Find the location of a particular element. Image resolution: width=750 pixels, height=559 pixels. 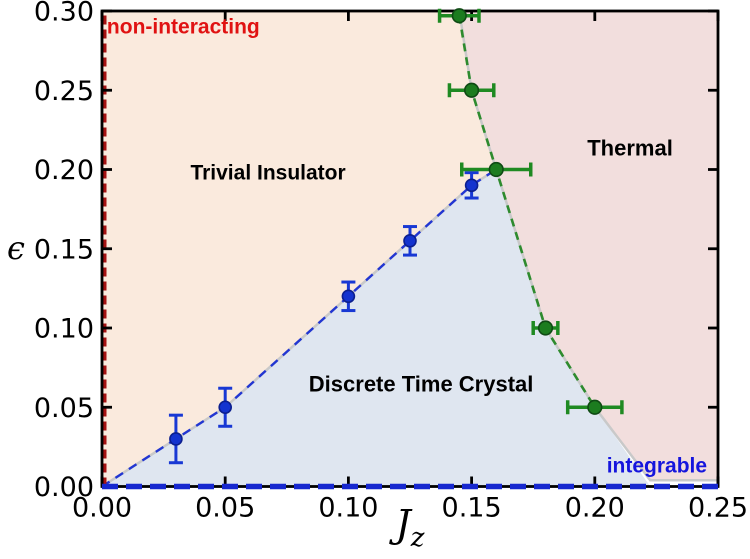

x-tick-label: 0.15 is located at coordinates (472, 508).